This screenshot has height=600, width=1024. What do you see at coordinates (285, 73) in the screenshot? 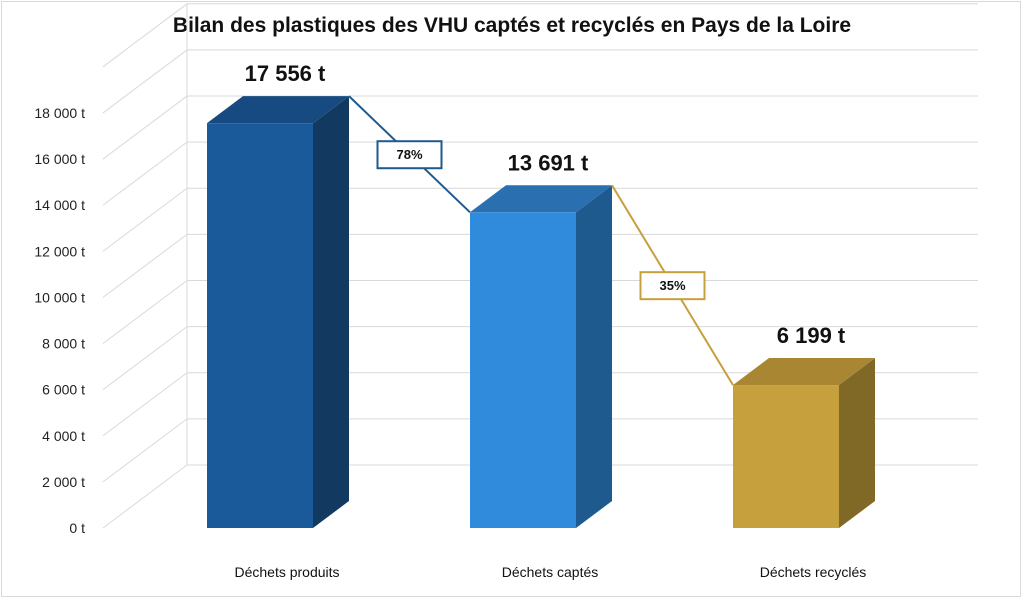
I see `data-label: 17 556 t` at bounding box center [285, 73].